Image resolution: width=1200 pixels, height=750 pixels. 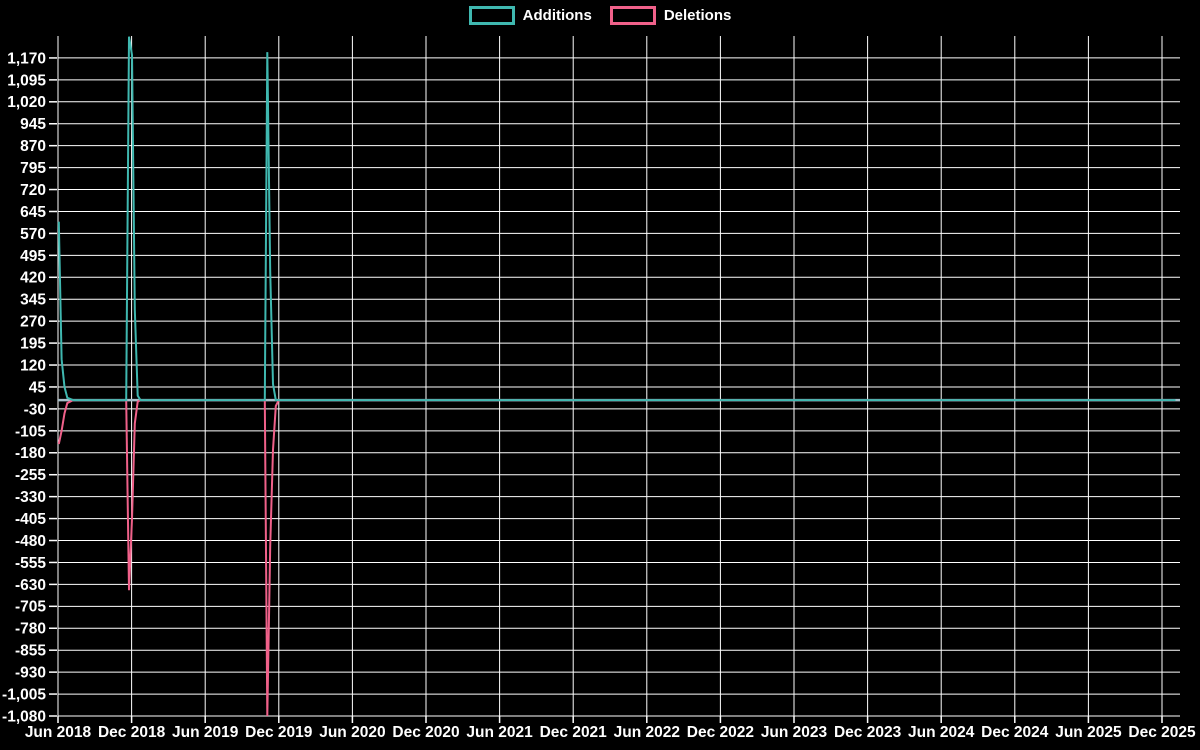 What do you see at coordinates (33, 212) in the screenshot?
I see `y-tick-label: 645` at bounding box center [33, 212].